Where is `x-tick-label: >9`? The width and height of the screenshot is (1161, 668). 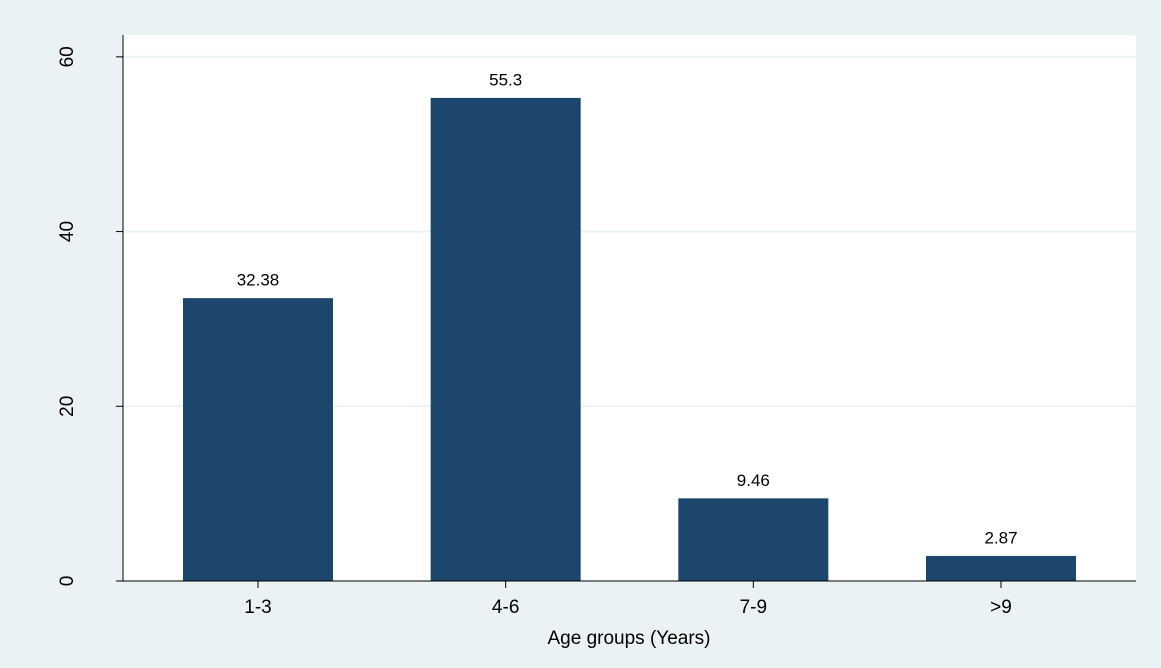
x-tick-label: >9 is located at coordinates (1001, 607).